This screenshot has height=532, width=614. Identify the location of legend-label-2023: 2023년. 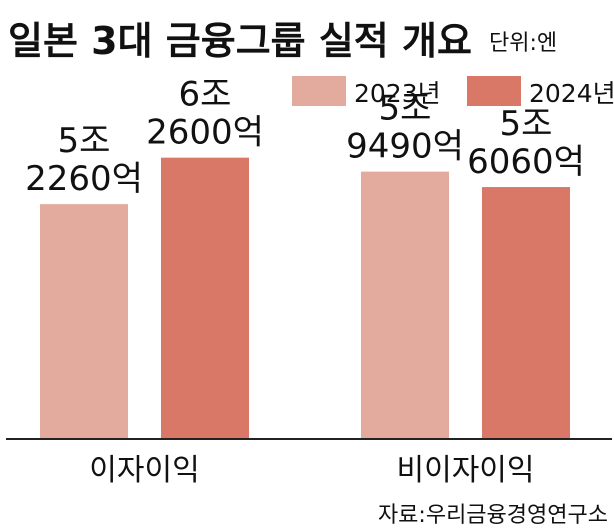
(397, 93).